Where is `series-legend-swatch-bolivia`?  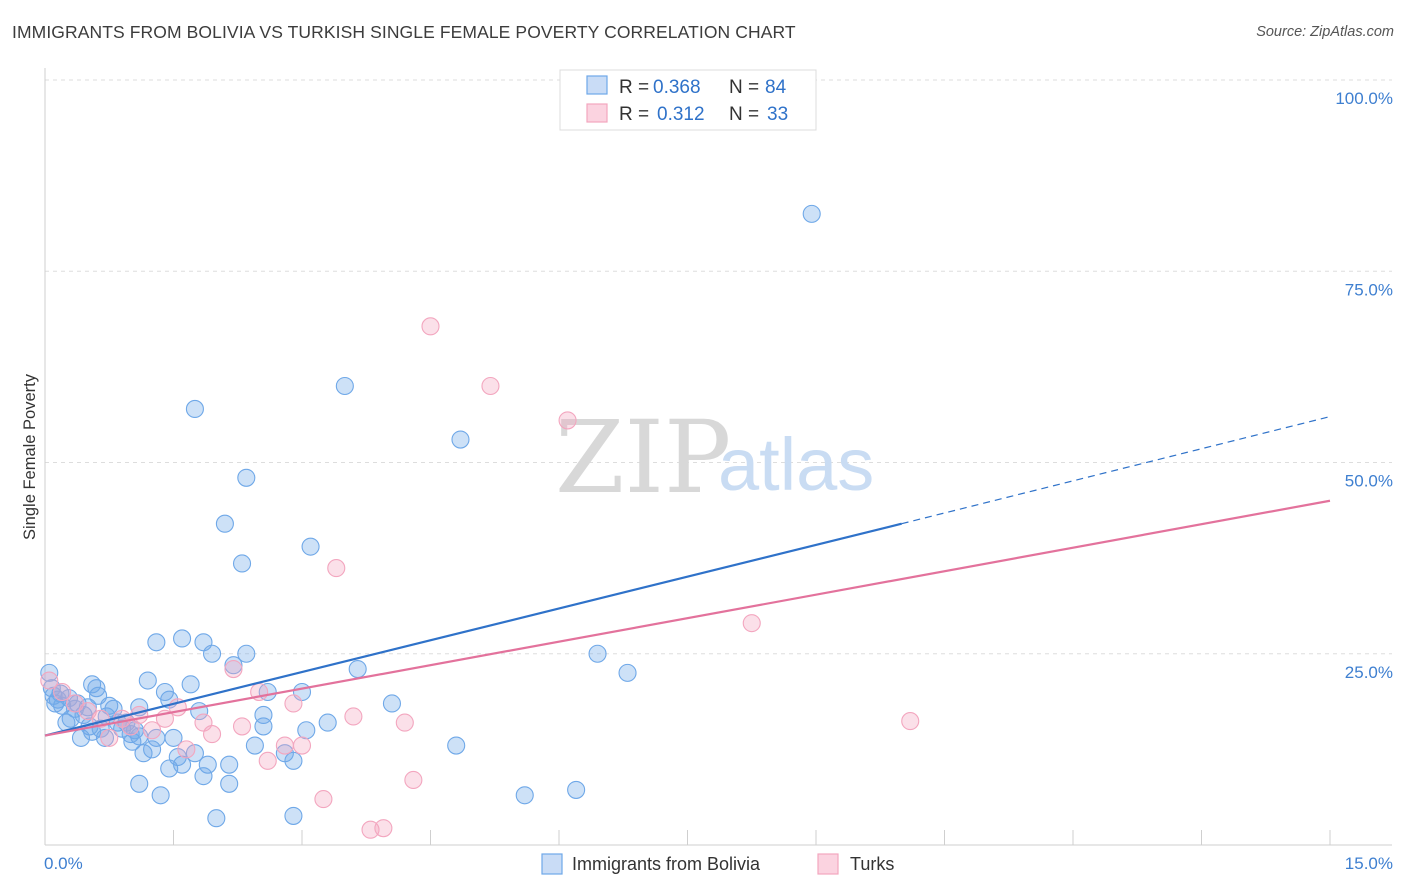 series-legend-swatch-bolivia is located at coordinates (552, 864).